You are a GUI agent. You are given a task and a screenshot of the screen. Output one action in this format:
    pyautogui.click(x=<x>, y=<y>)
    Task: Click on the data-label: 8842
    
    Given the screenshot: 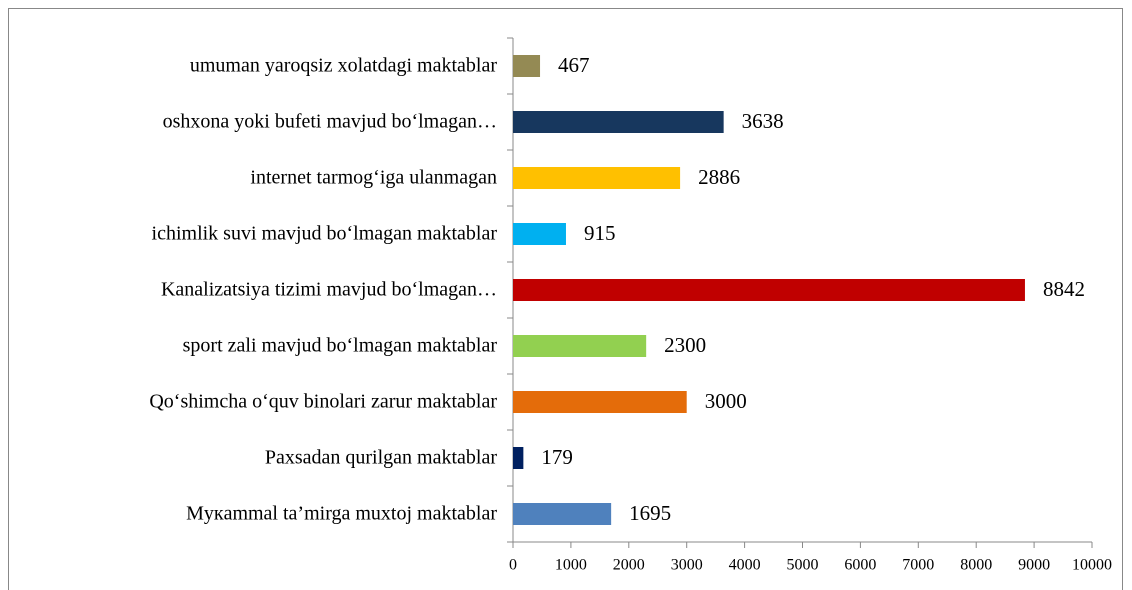 What is the action you would take?
    pyautogui.click(x=1064, y=289)
    